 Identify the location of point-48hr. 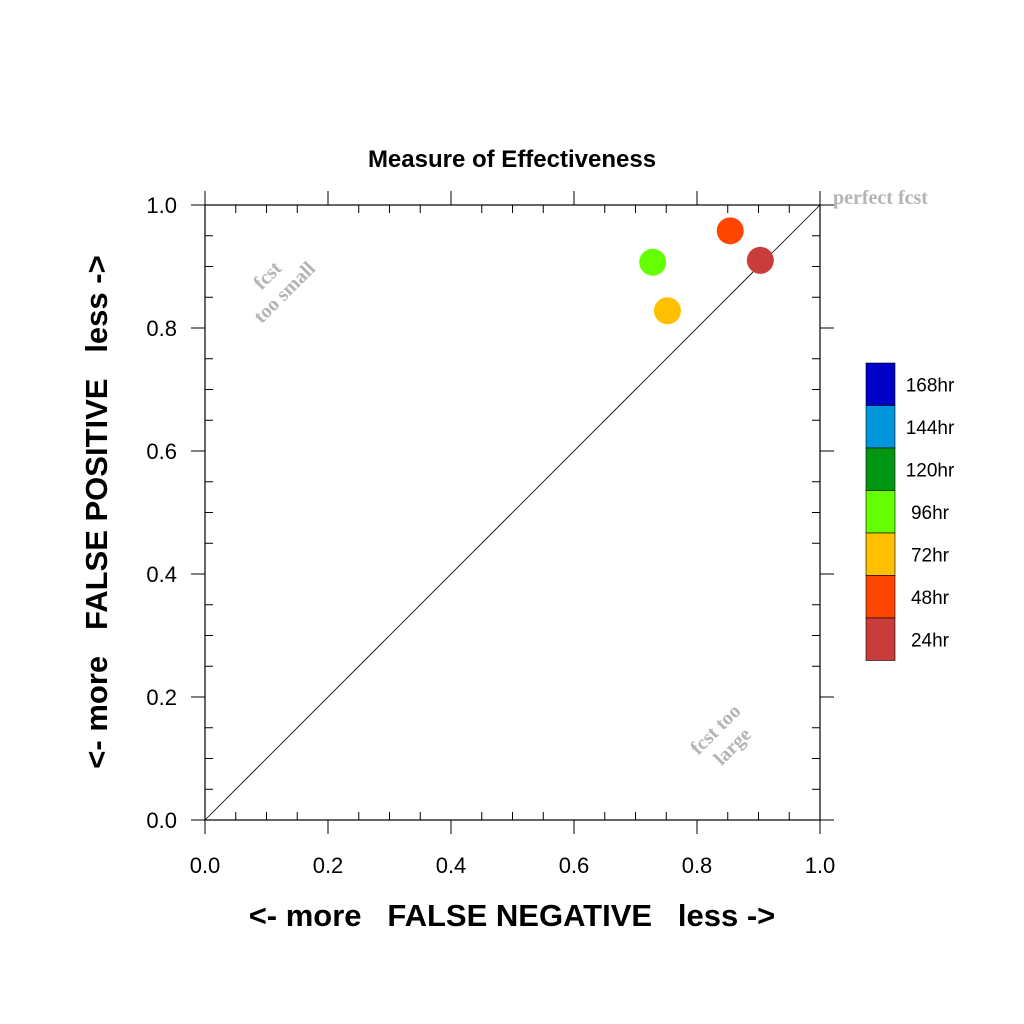
(730, 231).